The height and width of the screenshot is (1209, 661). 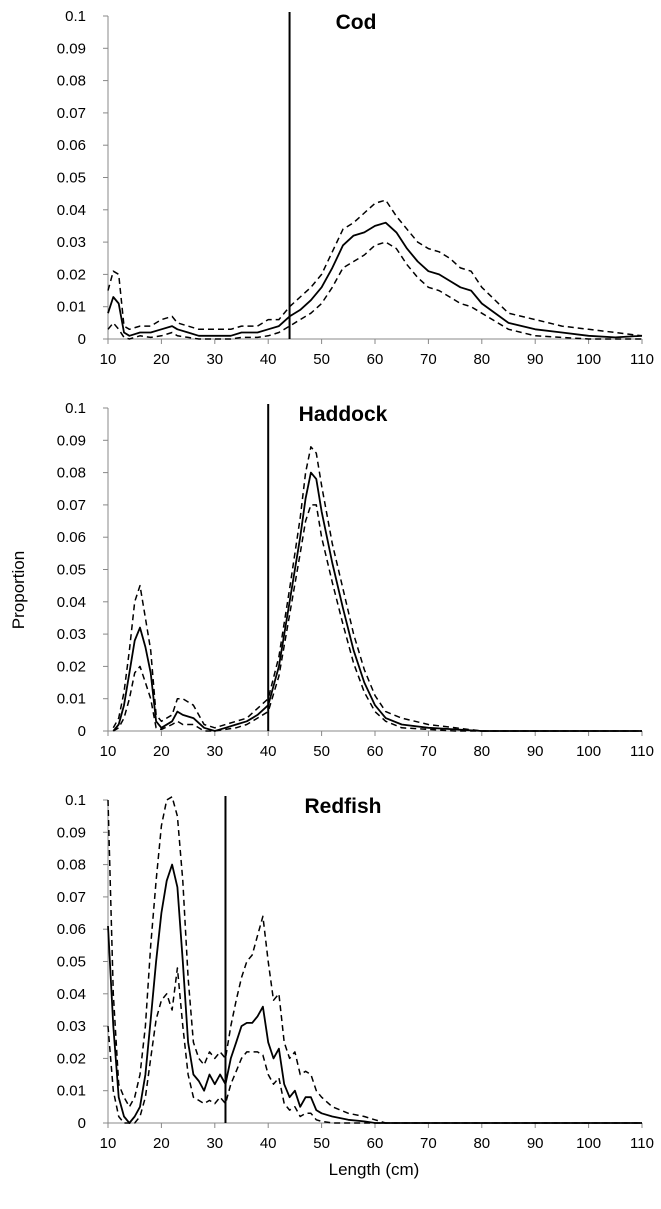 I want to click on panel-title: Haddock, so click(x=343, y=414).